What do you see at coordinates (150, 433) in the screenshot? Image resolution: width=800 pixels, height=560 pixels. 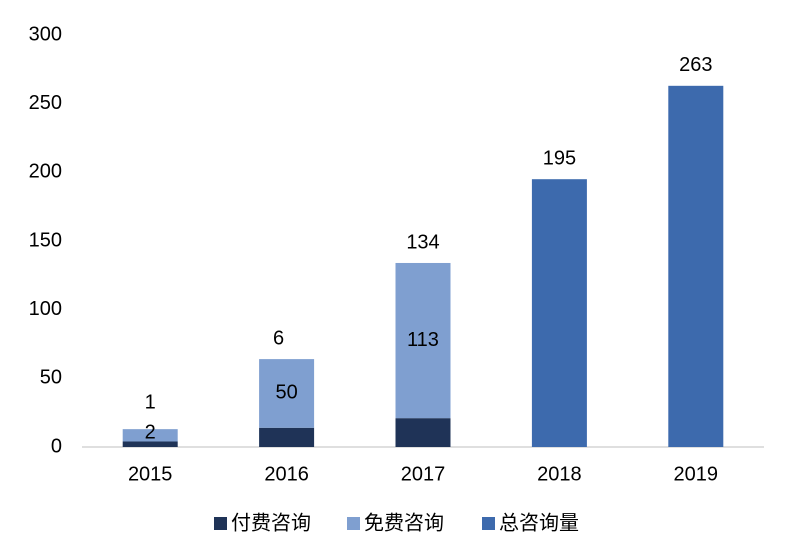 I see `inner-label: 2` at bounding box center [150, 433].